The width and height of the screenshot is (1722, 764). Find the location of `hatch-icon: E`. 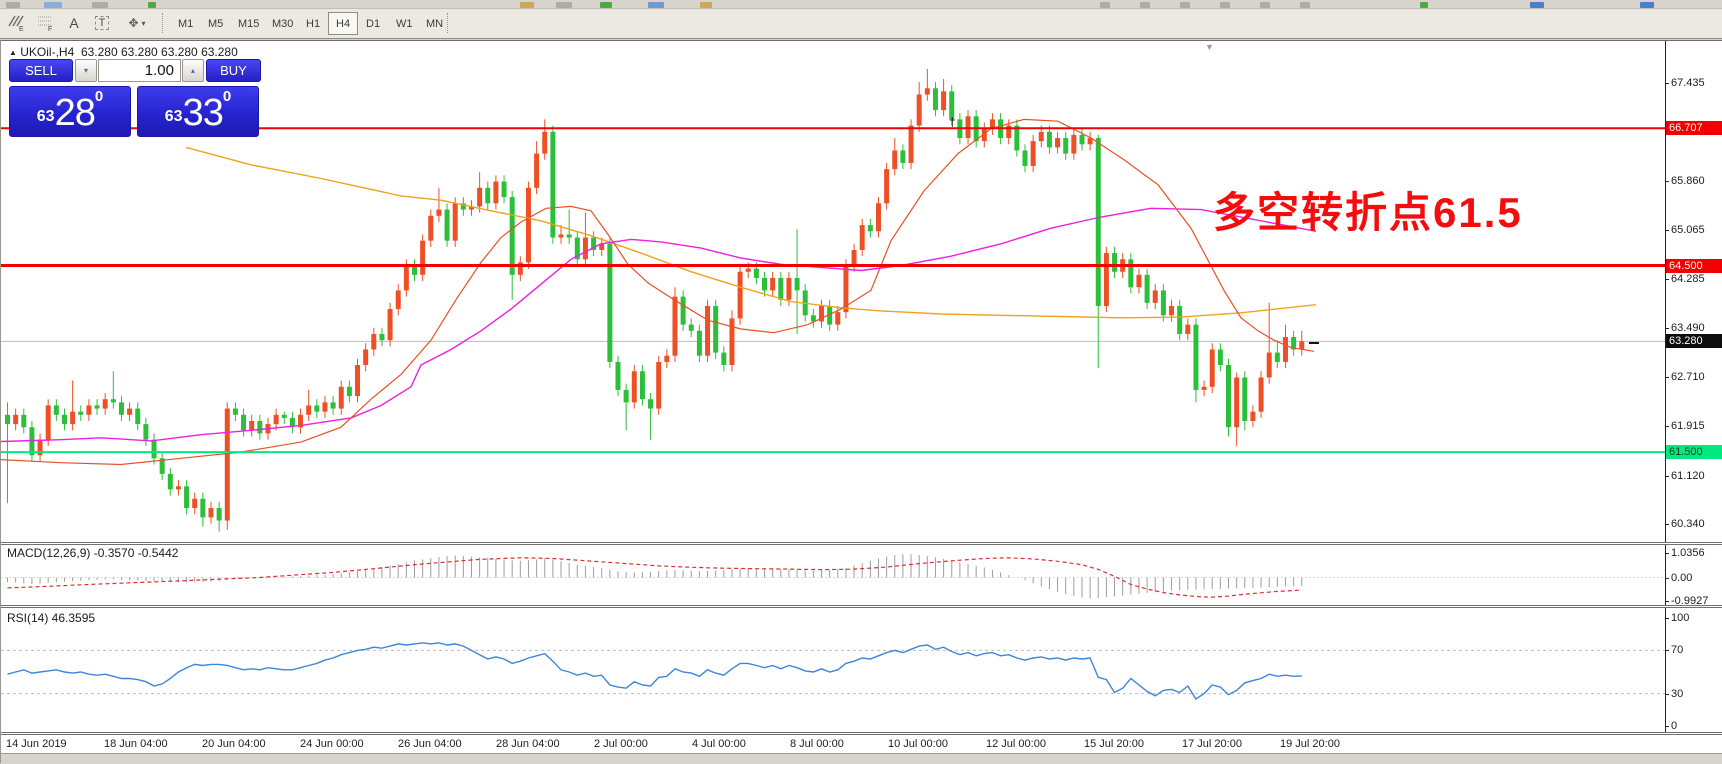

hatch-icon: E is located at coordinates (16, 23).